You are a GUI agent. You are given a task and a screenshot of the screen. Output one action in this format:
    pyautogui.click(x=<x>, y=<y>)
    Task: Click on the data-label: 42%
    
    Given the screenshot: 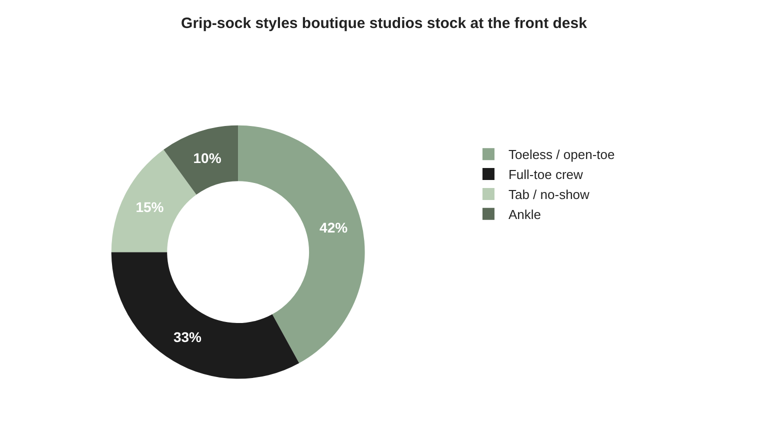 What is the action you would take?
    pyautogui.click(x=334, y=228)
    